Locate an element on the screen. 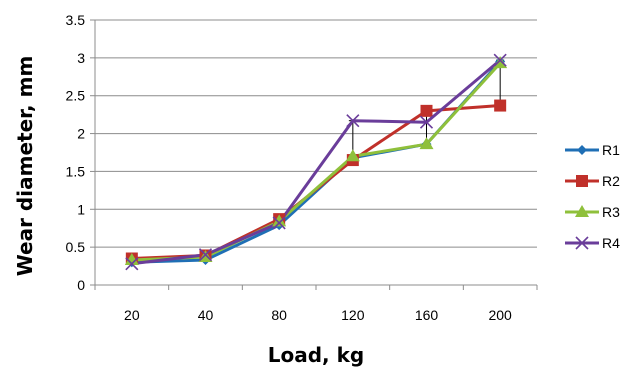  x-tick-label: 80 is located at coordinates (279, 315).